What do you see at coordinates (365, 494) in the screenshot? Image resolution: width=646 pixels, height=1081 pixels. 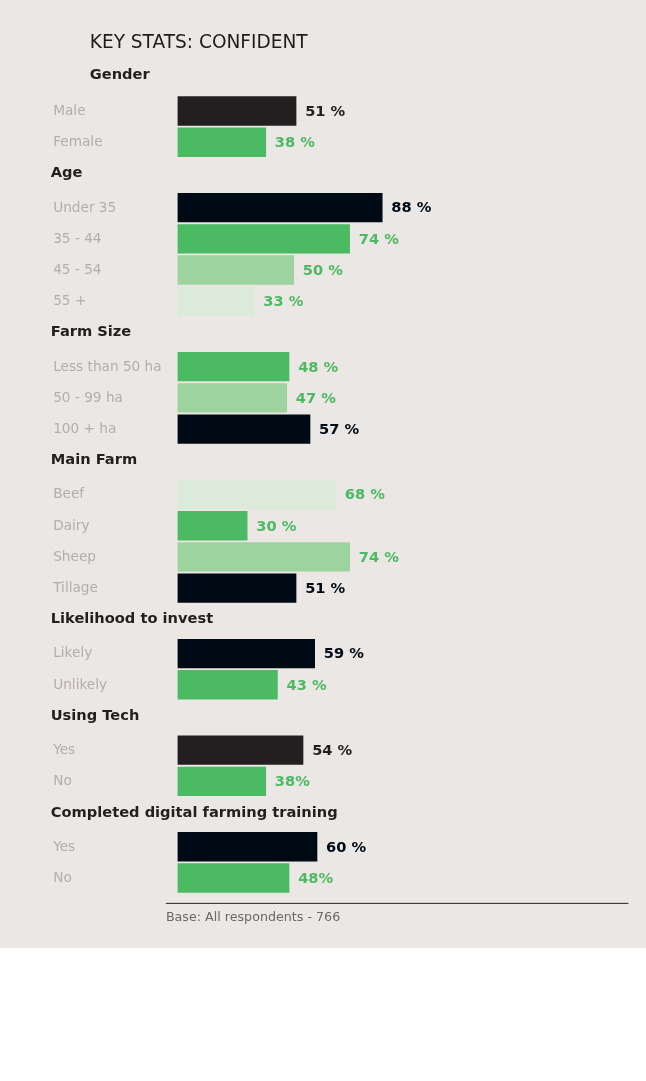 I see `data-label: 68 %` at bounding box center [365, 494].